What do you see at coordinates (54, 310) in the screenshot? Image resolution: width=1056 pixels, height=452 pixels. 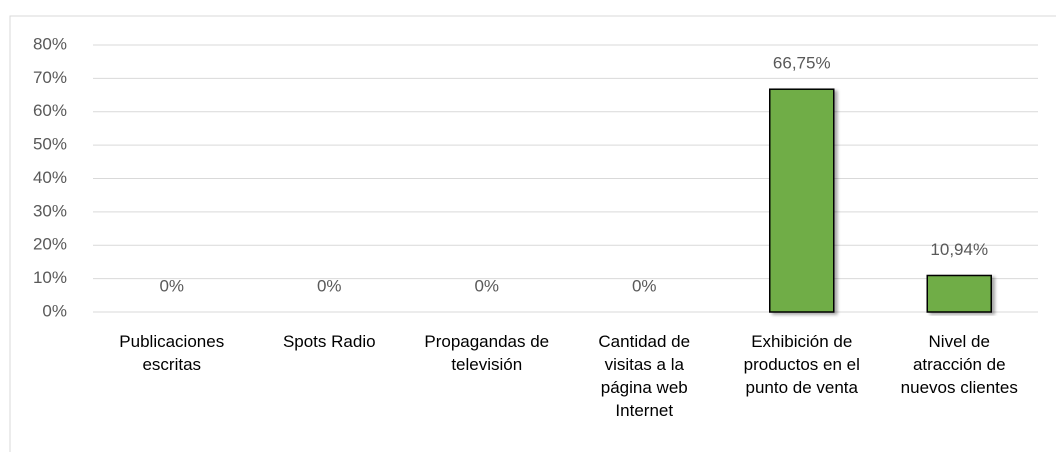 I see `y-tick-label: 0%` at bounding box center [54, 310].